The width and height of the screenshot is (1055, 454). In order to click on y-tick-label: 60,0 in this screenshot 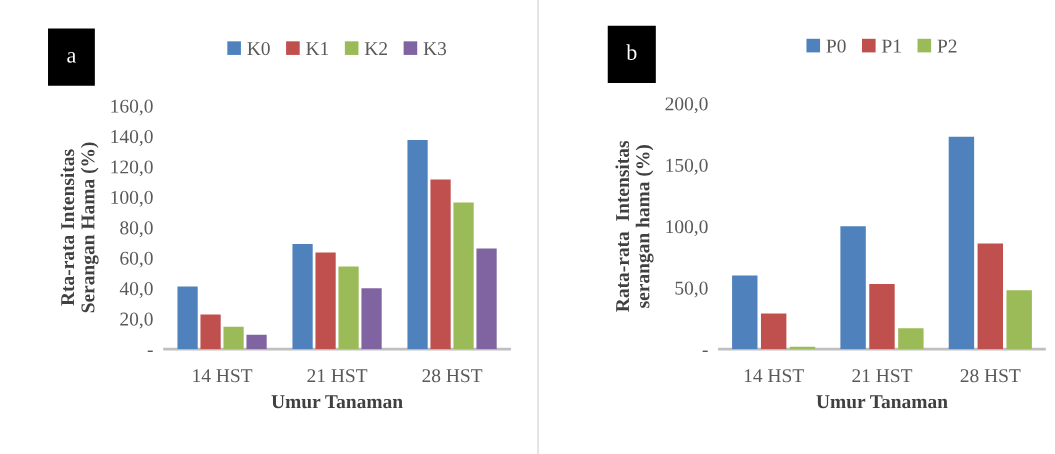, I will do `click(136, 259)`.